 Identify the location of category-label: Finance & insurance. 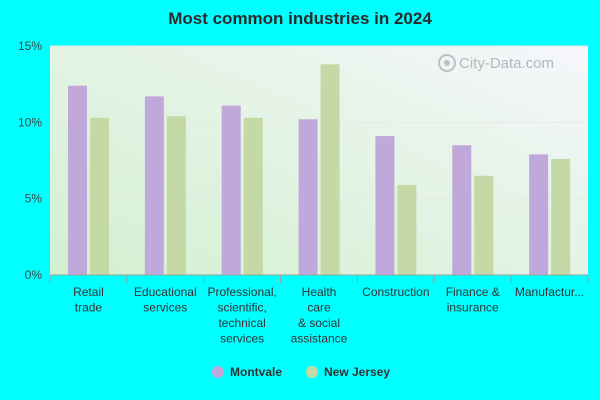
(473, 300).